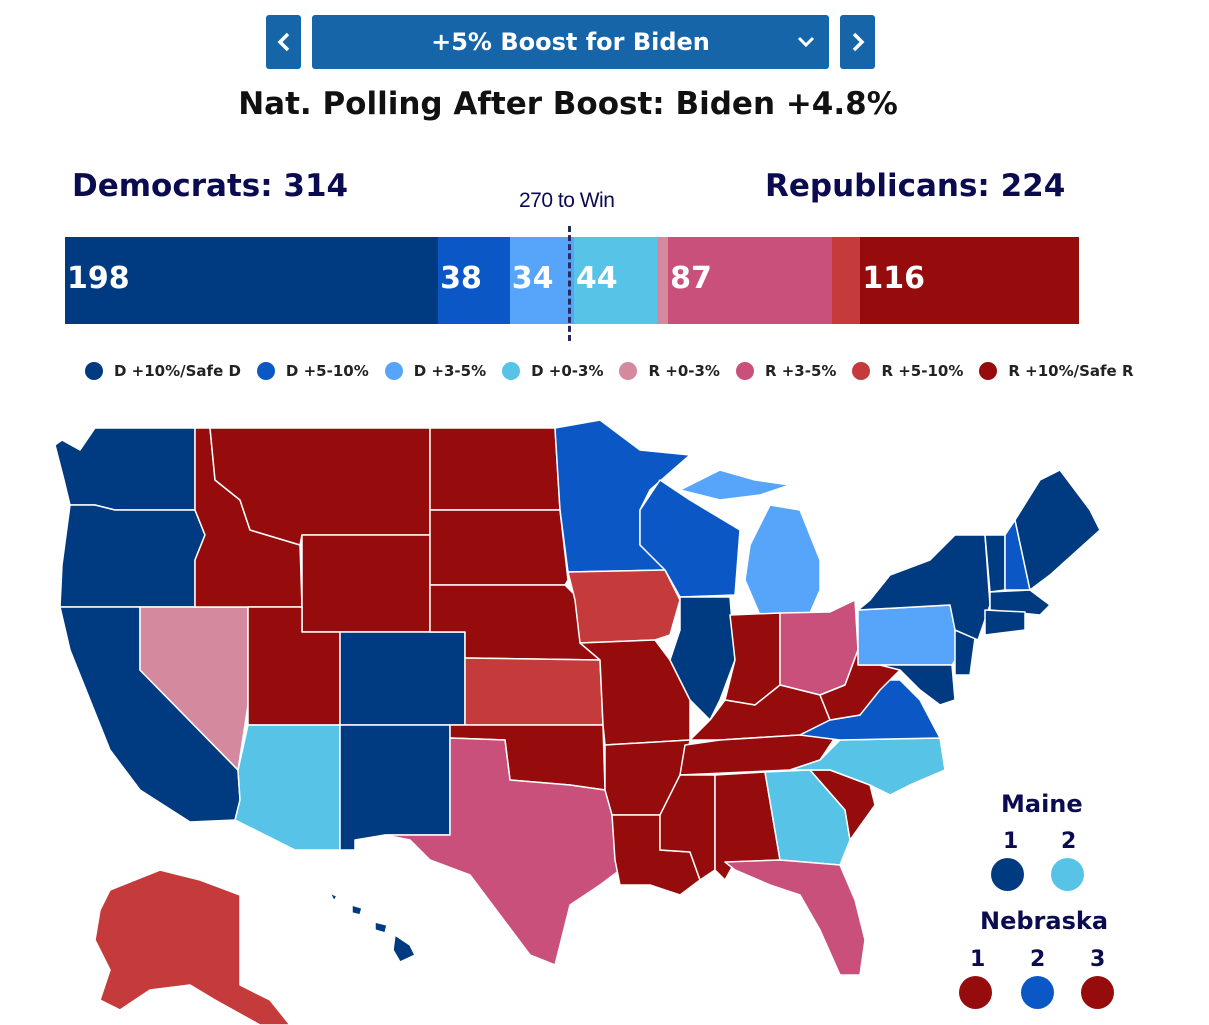 This screenshot has height=1025, width=1209. What do you see at coordinates (402, 678) in the screenshot?
I see `state-colorado` at bounding box center [402, 678].